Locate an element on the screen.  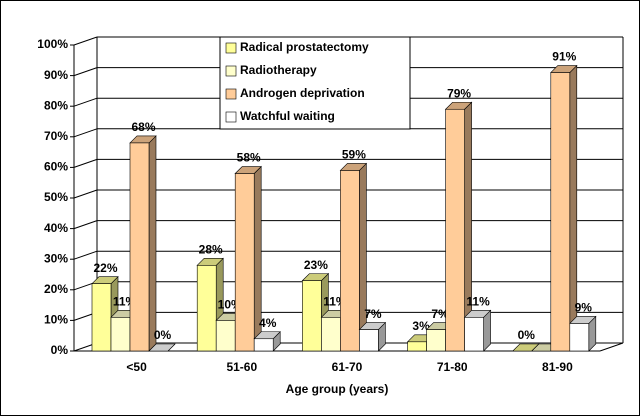
x-tick-label: 81-90 is located at coordinates (557, 367).